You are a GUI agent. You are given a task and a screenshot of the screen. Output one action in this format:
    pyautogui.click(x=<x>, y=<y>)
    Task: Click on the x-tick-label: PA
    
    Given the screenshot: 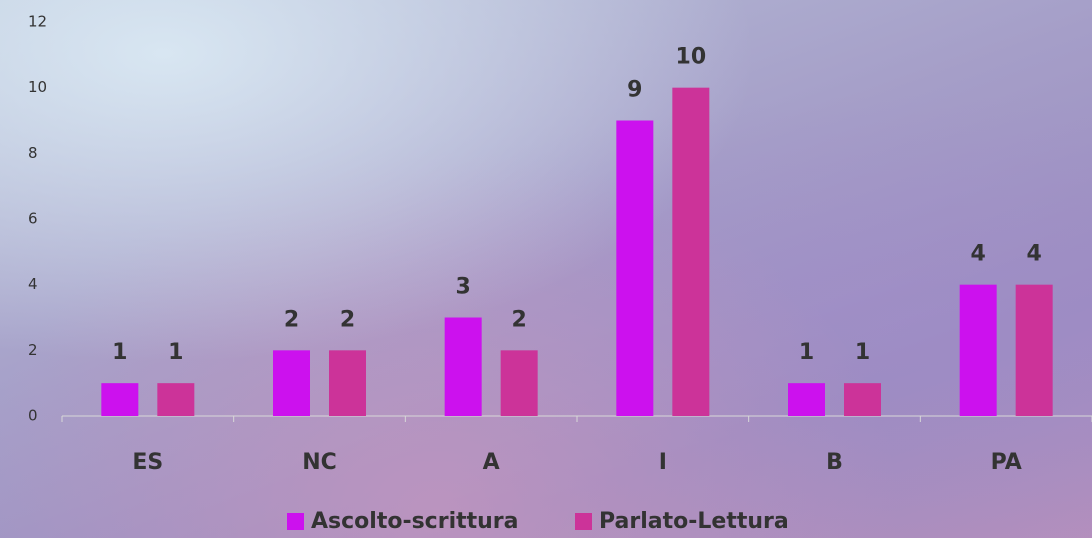 What is the action you would take?
    pyautogui.click(x=1006, y=462)
    